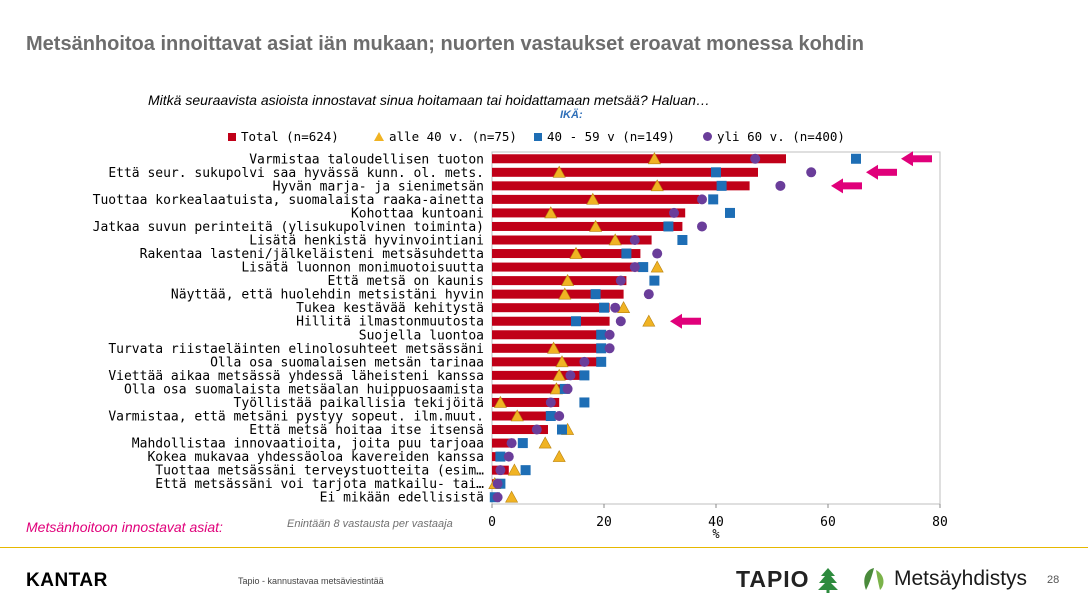 This screenshot has width=1088, height=609. What do you see at coordinates (571, 115) in the screenshot?
I see `age-label: IKÄ:` at bounding box center [571, 115].